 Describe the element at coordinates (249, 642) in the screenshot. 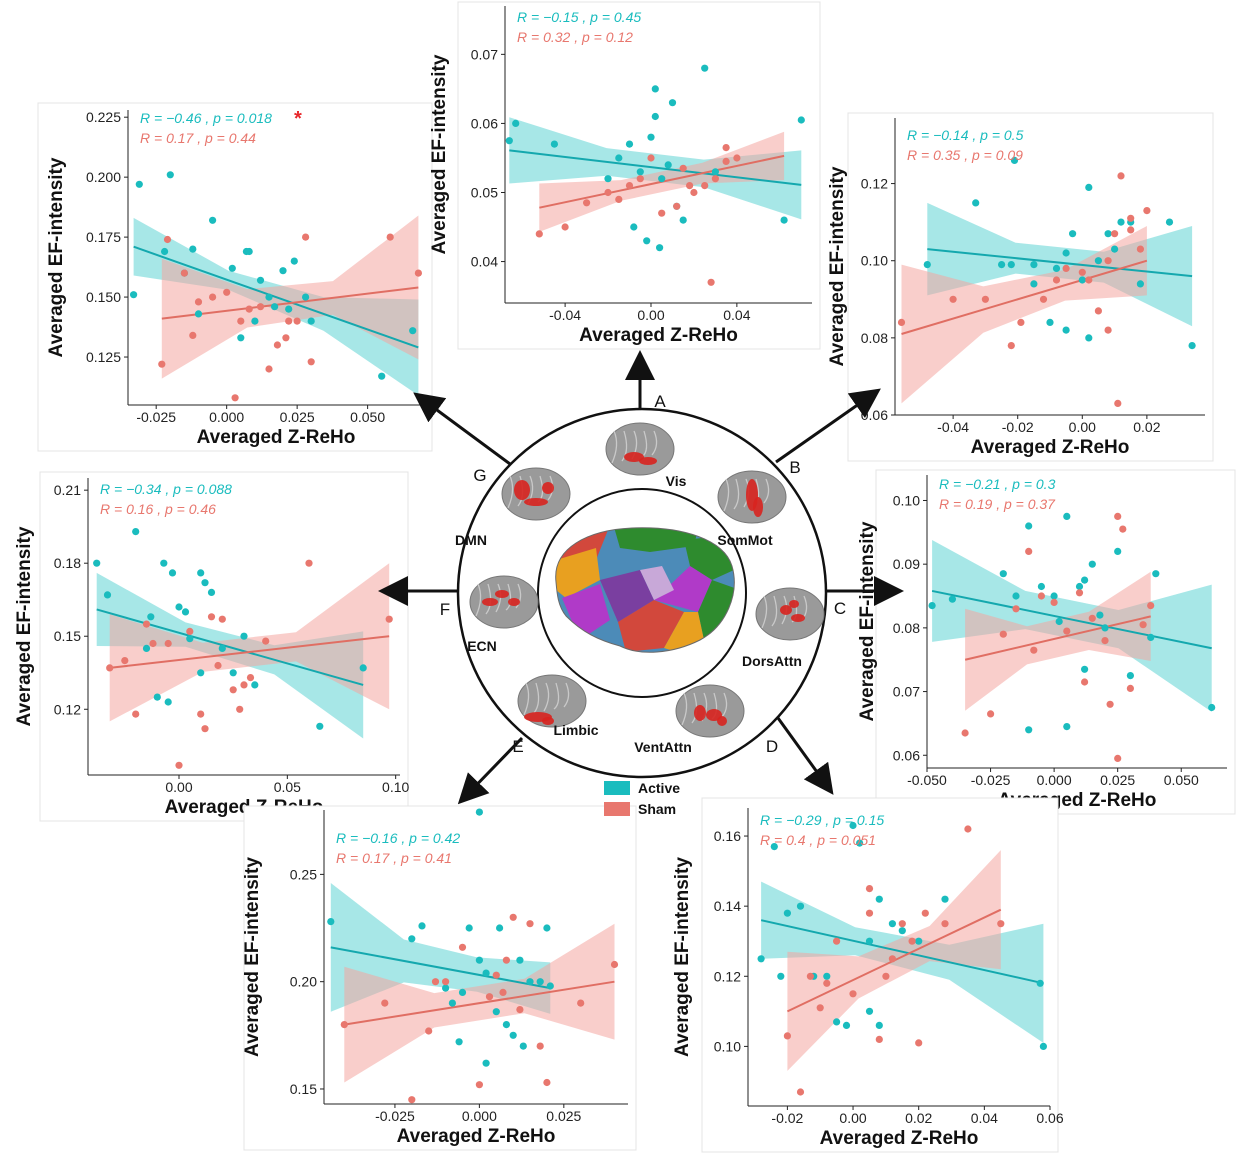

I see `confidence-band-sham` at that location.